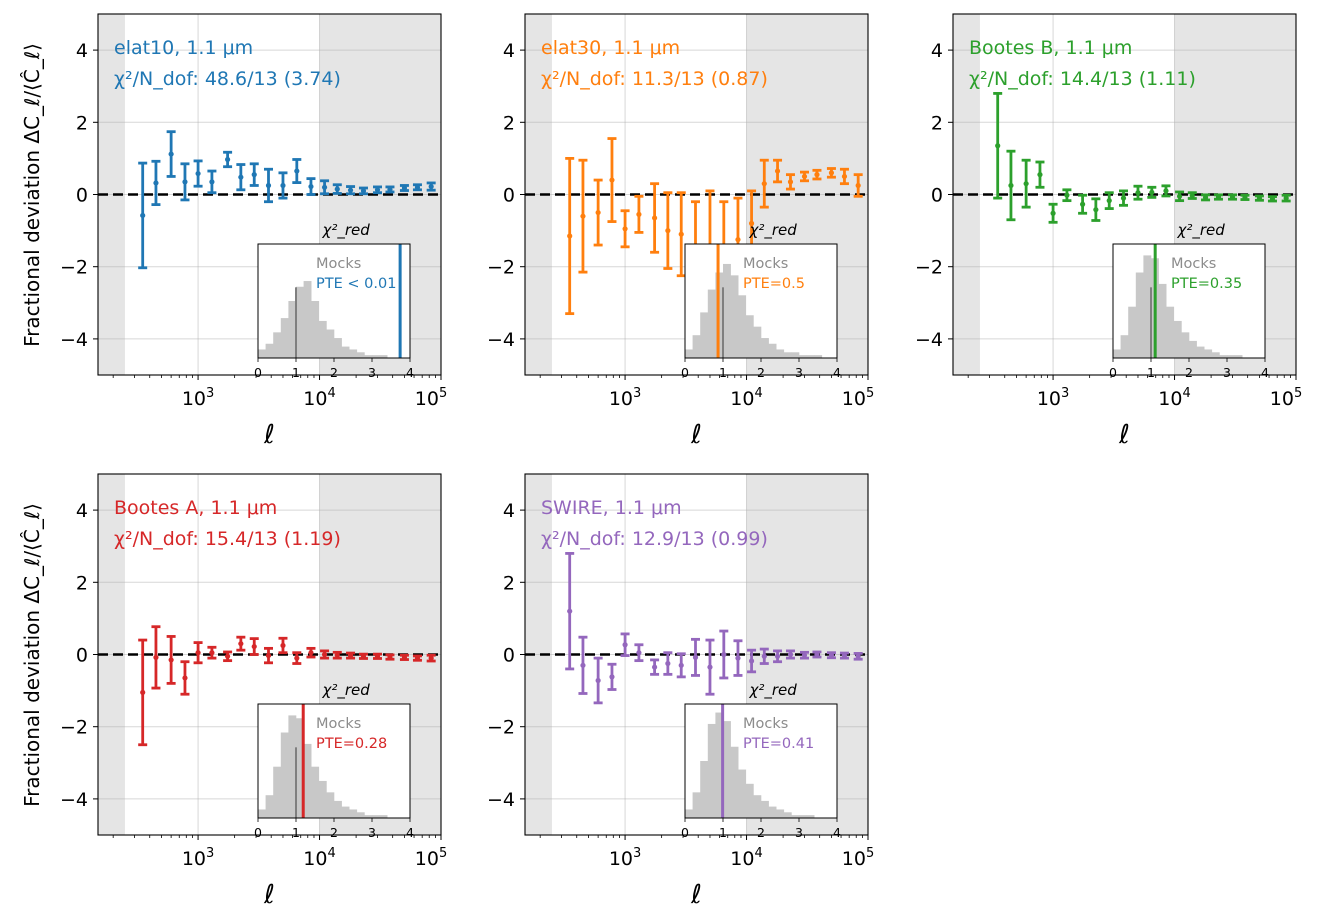 The width and height of the screenshot is (1329, 921). Describe the element at coordinates (346, 230) in the screenshot. I see `inset-title: χ²_red` at that location.